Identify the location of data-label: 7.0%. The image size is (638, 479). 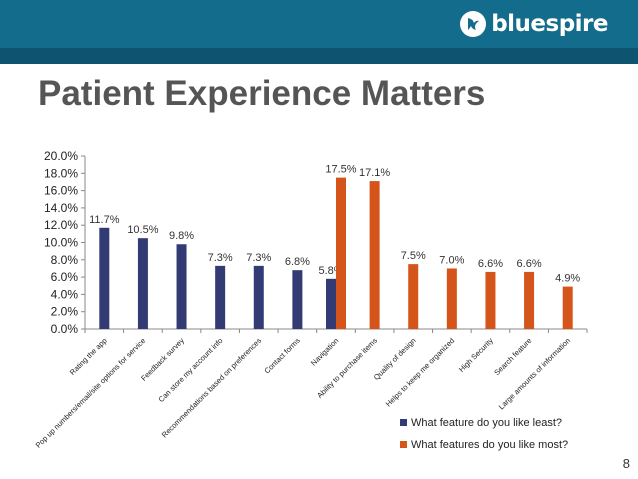
(451, 260).